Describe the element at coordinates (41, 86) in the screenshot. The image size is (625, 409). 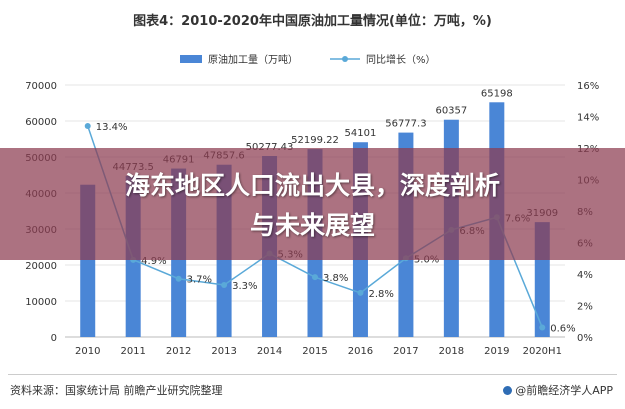
I see `y-left-tick-label: 70000` at that location.